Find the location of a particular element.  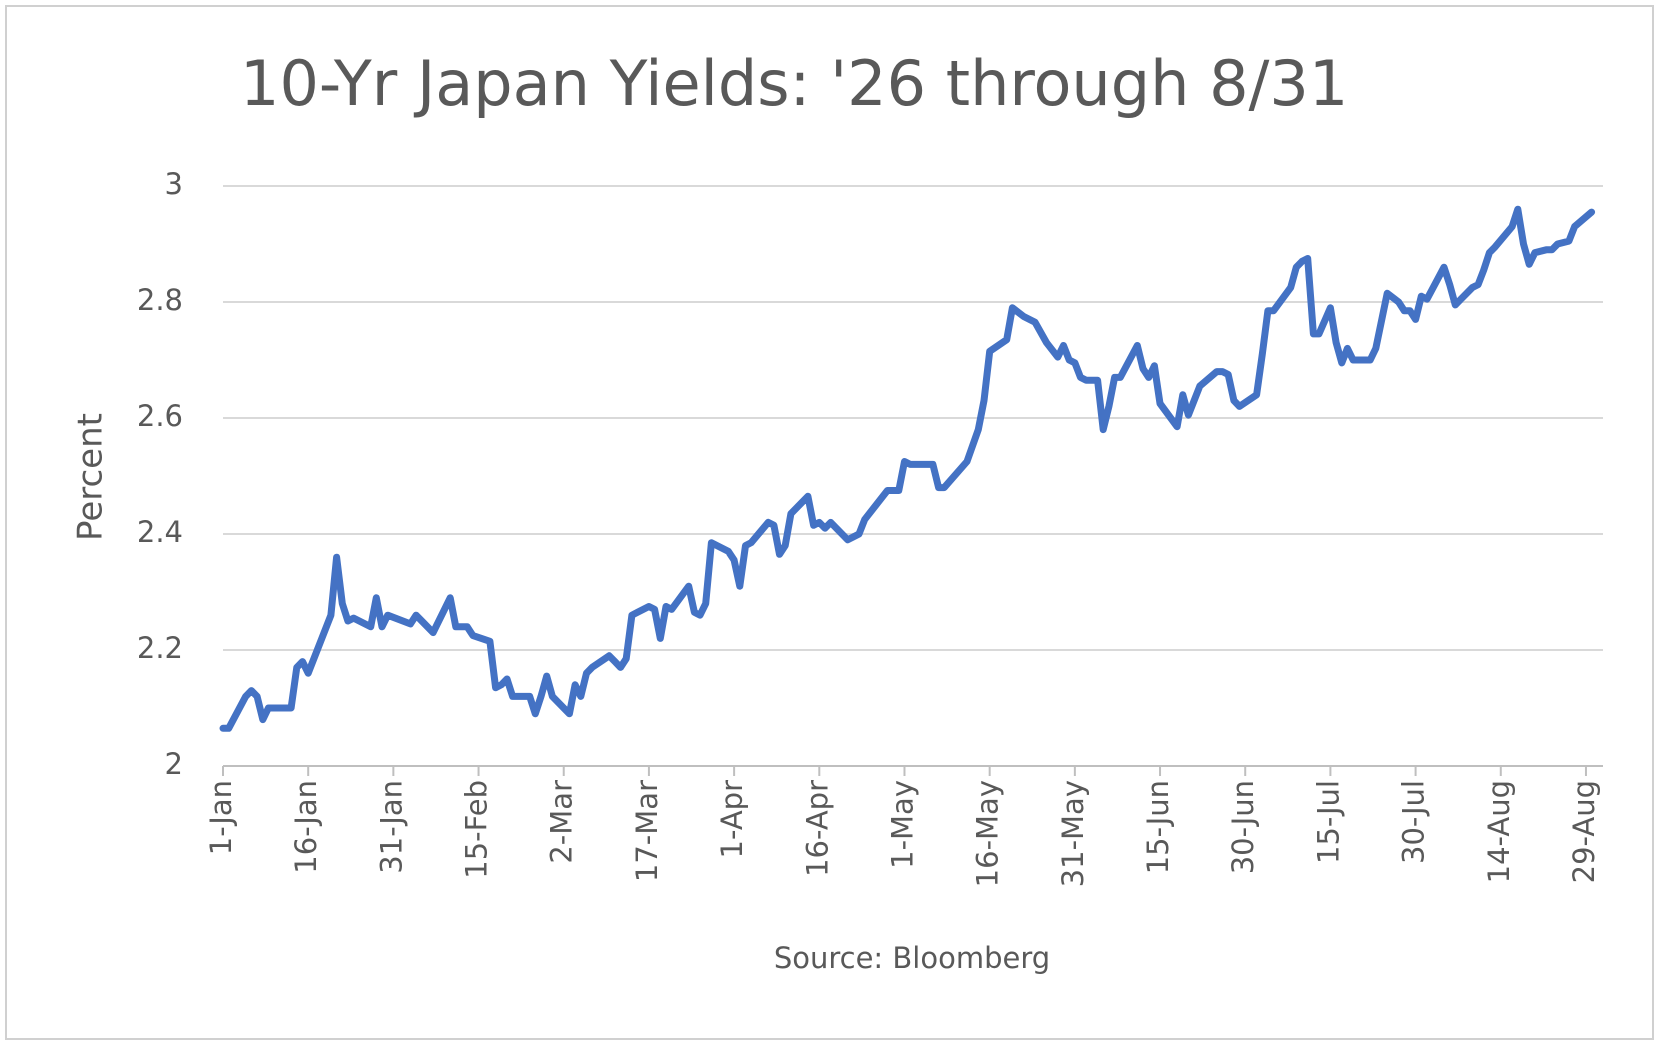

x-tick-label: 16-May is located at coordinates (988, 833).